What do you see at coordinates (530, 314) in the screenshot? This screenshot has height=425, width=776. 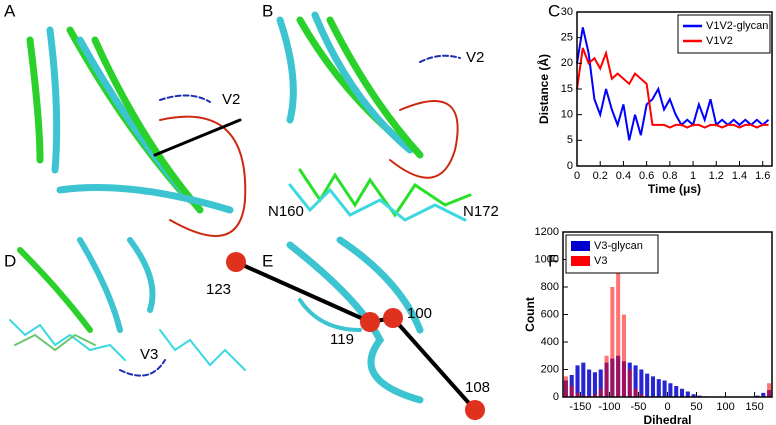 I see `y-axis-label: Count` at bounding box center [530, 314].